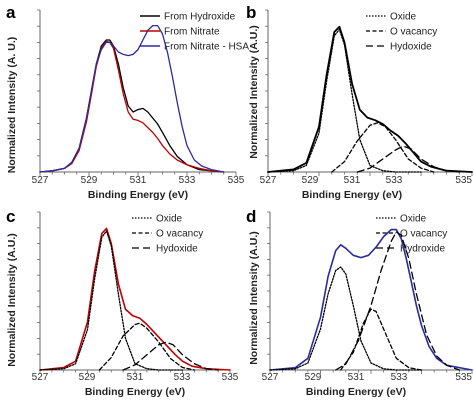  I want to click on tick-labels-d: 527 529 531 533 535, so click(367, 377).